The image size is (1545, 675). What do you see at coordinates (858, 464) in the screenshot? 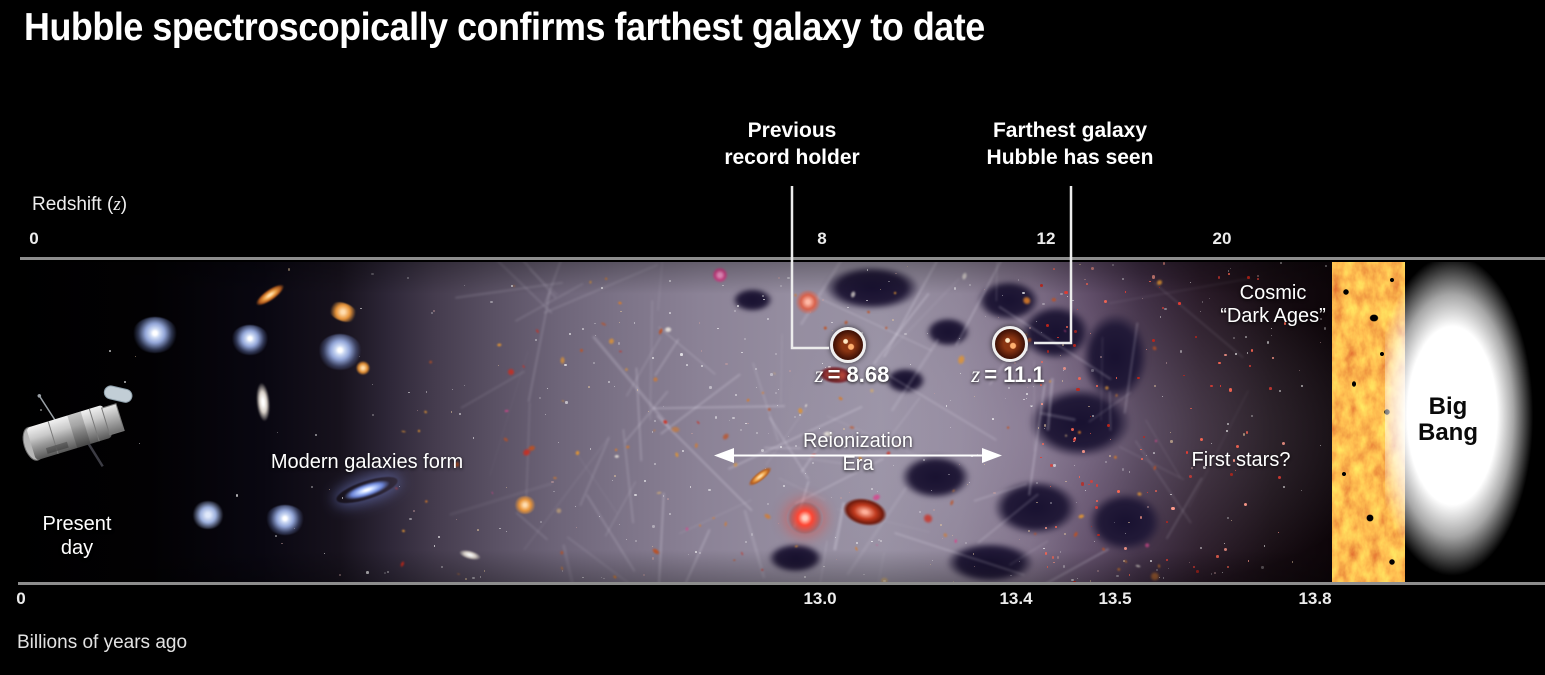
I see `reionization-line2: Era` at bounding box center [858, 464].